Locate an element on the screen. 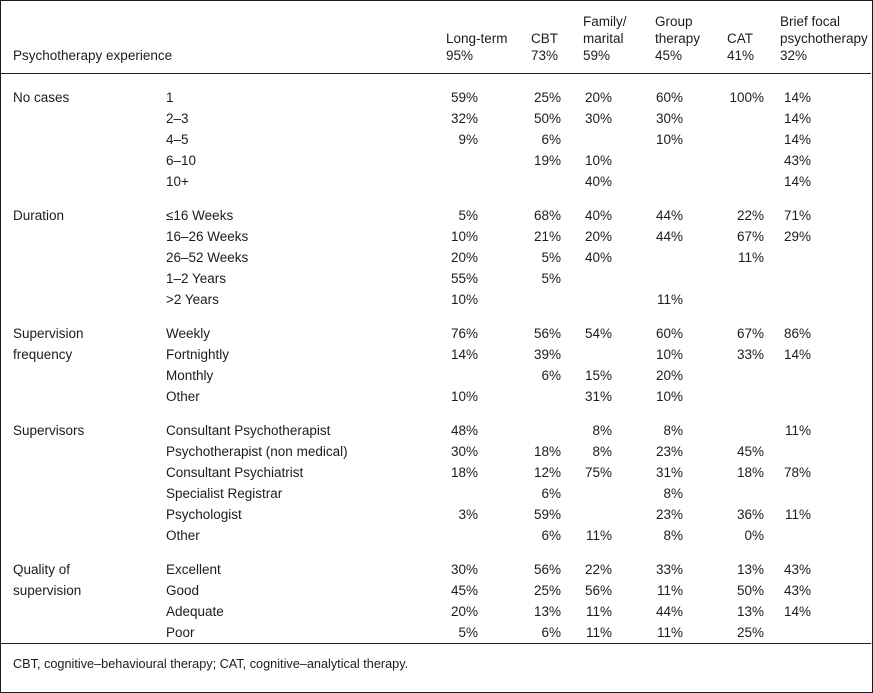 Image resolution: width=873 pixels, height=693 pixels. cell-value: 54% is located at coordinates (598, 333).